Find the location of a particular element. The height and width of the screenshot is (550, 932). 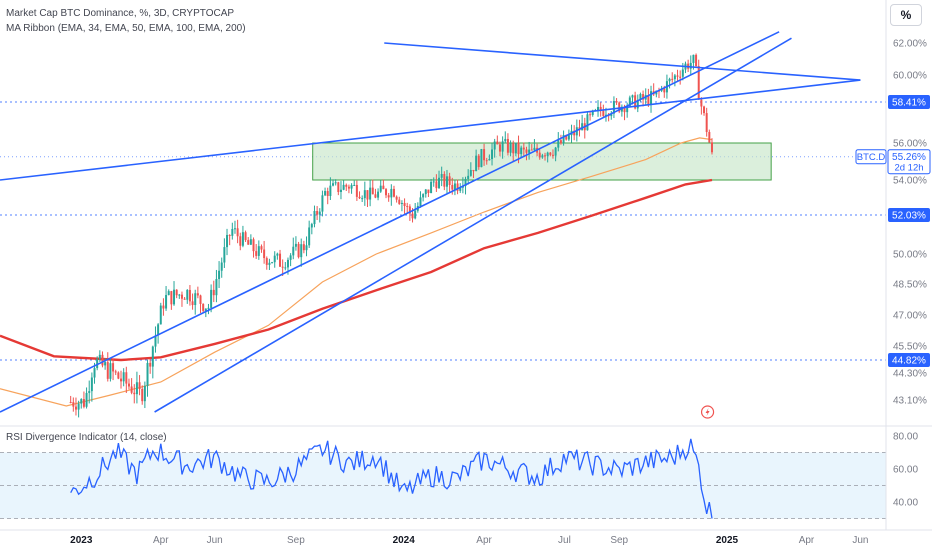

price-tag-bg is located at coordinates (909, 102).